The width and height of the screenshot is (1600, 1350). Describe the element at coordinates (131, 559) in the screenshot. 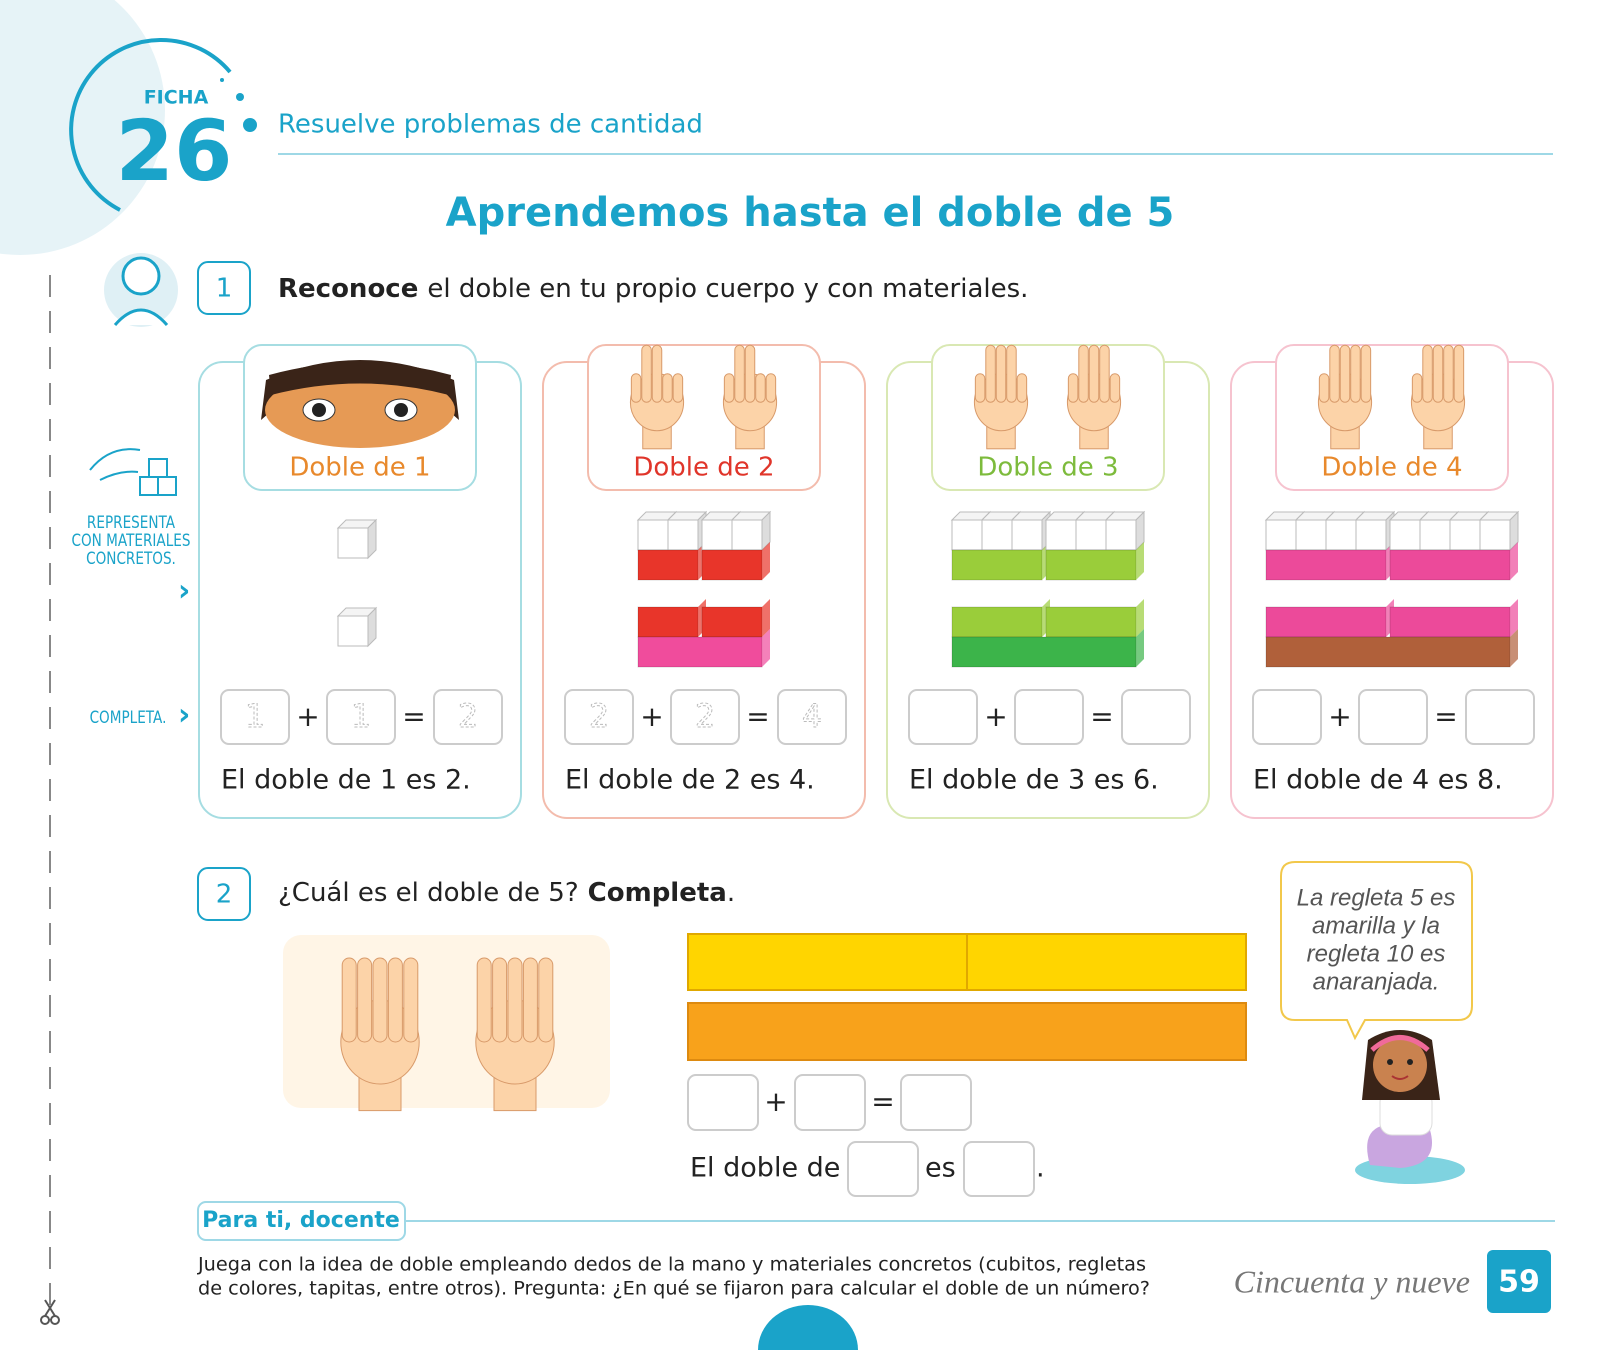

I see `side-label-line: CONCRETOS.` at that location.